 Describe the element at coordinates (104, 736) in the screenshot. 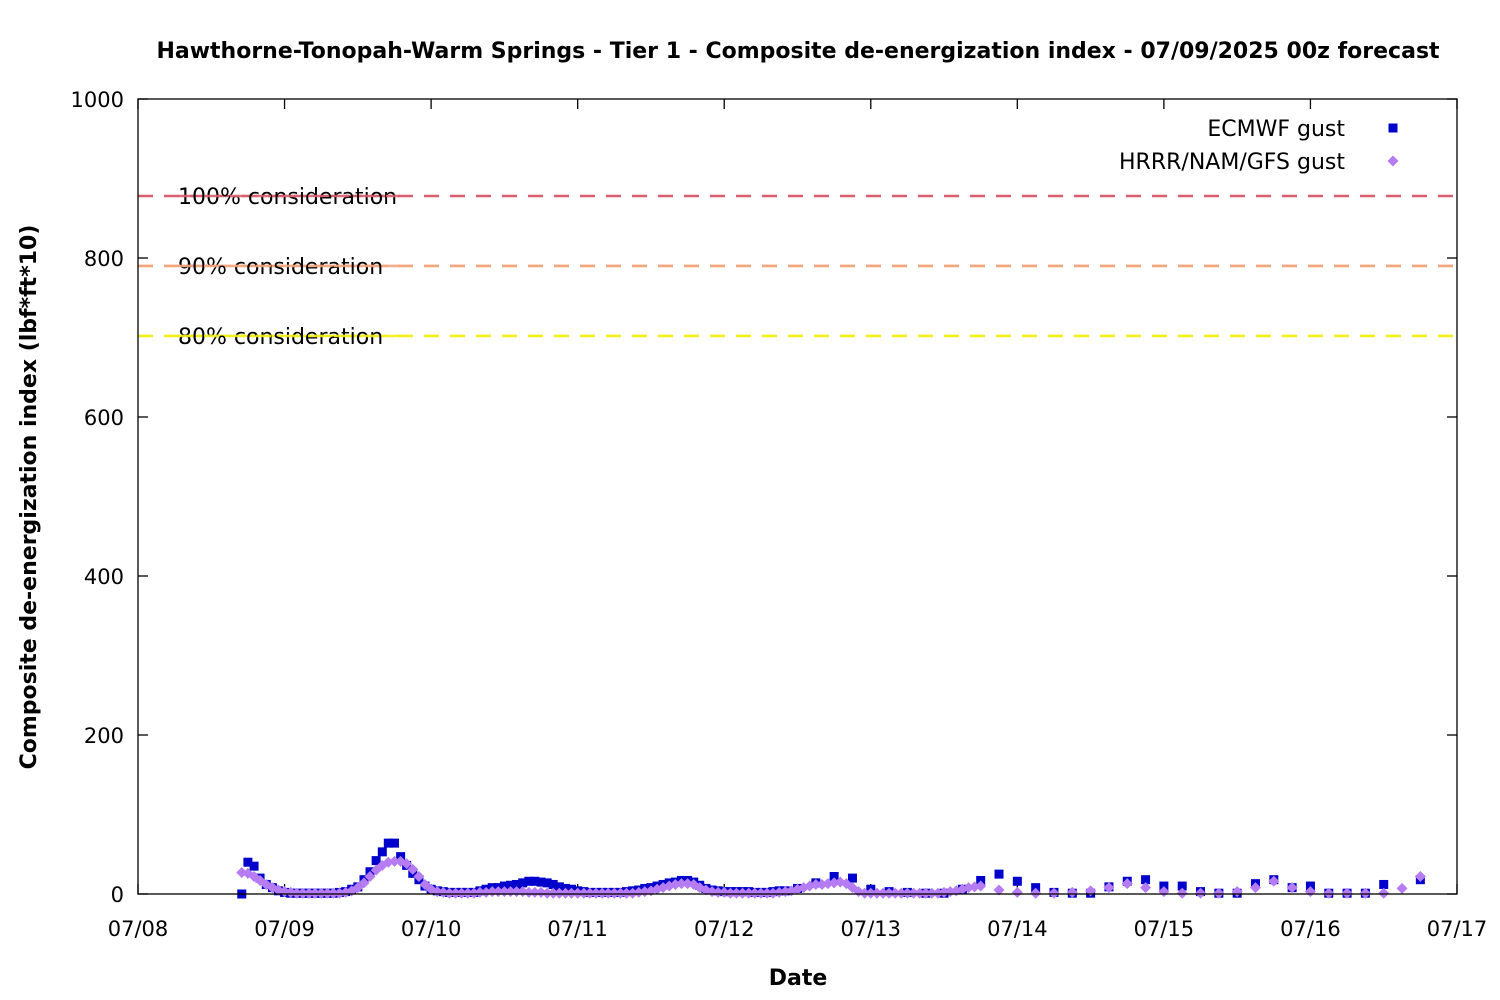

I see `y-tick-label: 200` at that location.